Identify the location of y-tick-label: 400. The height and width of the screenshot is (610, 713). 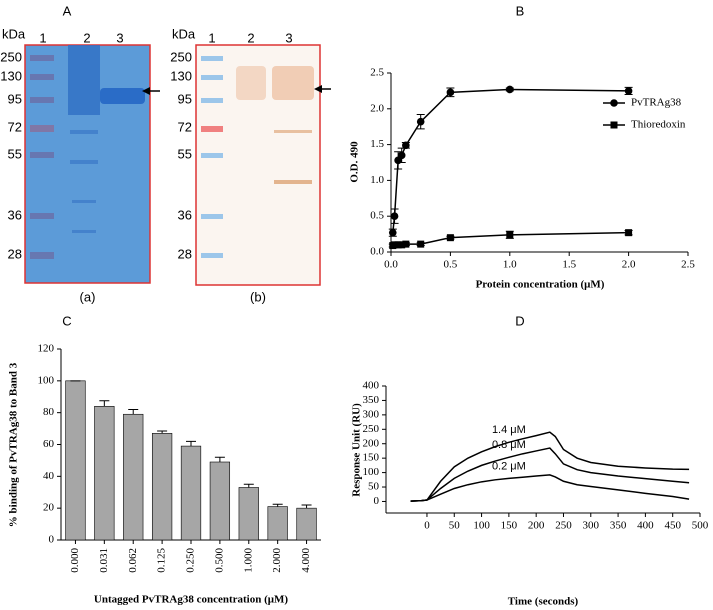
(371, 386).